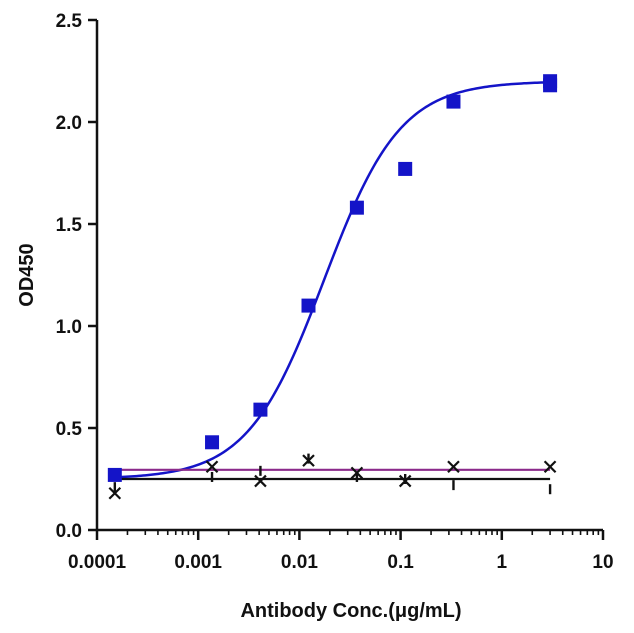 This screenshot has width=634, height=633. Describe the element at coordinates (350, 611) in the screenshot. I see `x-axis-label: Antibody Conc.(μg/mL)` at that location.